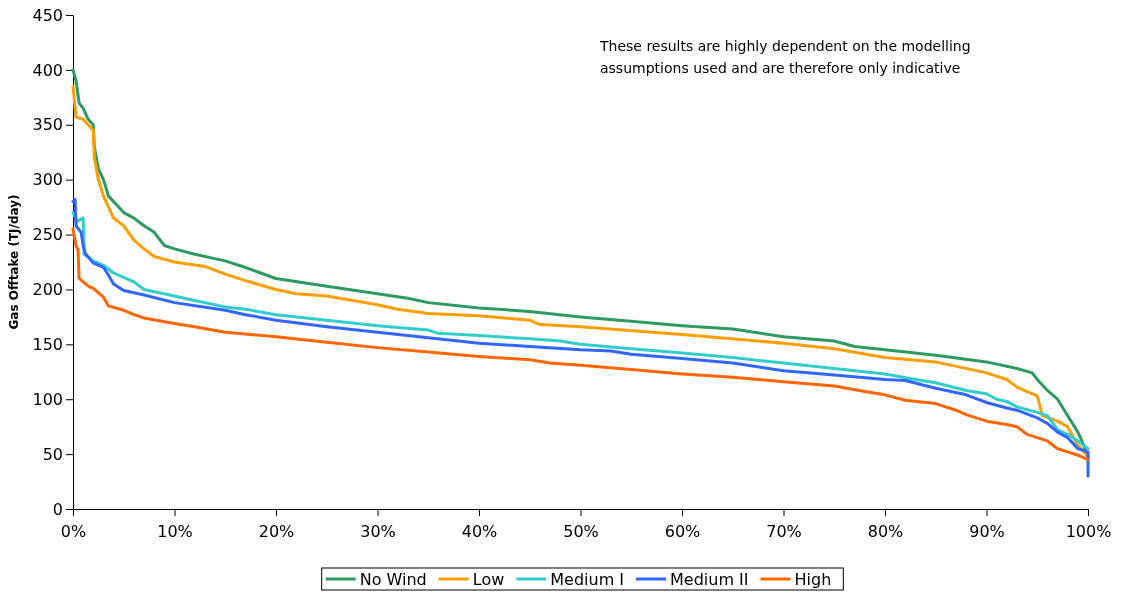 The height and width of the screenshot is (595, 1121). I want to click on x-tick-label: 10%, so click(175, 531).